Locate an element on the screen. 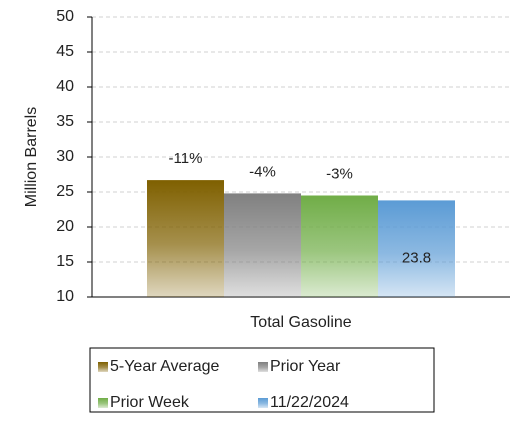 The height and width of the screenshot is (422, 520). y-tick-label: 30 is located at coordinates (65, 156).